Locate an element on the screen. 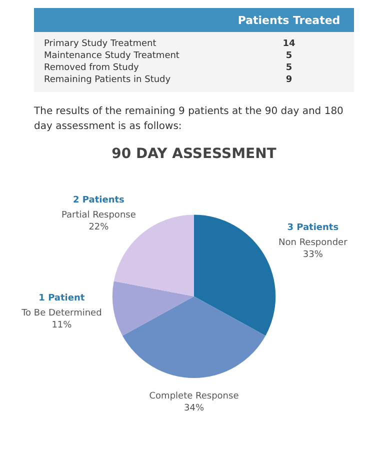 The image size is (388, 450). data-label: 33% is located at coordinates (313, 255).